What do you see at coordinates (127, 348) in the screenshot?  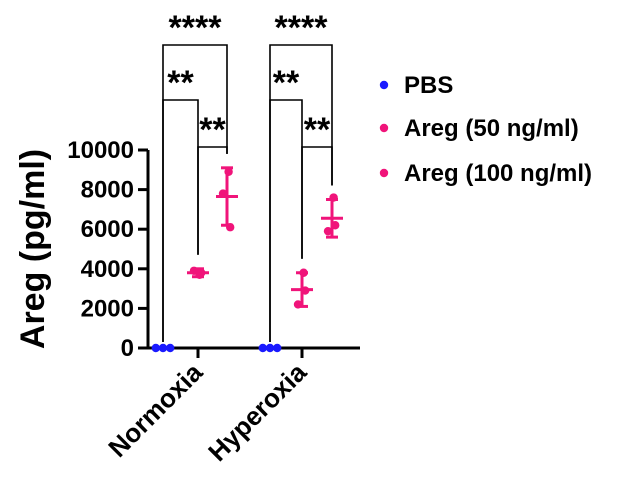 I see `y-tick-label: 0` at bounding box center [127, 348].